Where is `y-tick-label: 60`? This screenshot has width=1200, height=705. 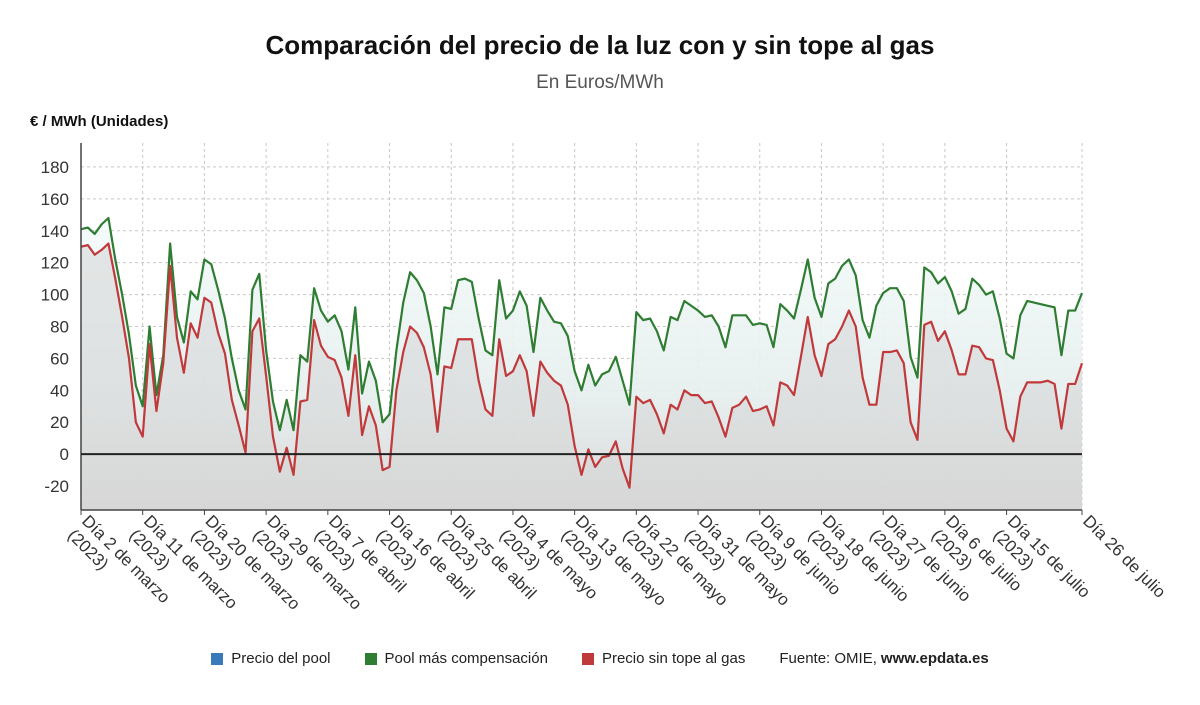 y-tick-label: 60 is located at coordinates (59, 358).